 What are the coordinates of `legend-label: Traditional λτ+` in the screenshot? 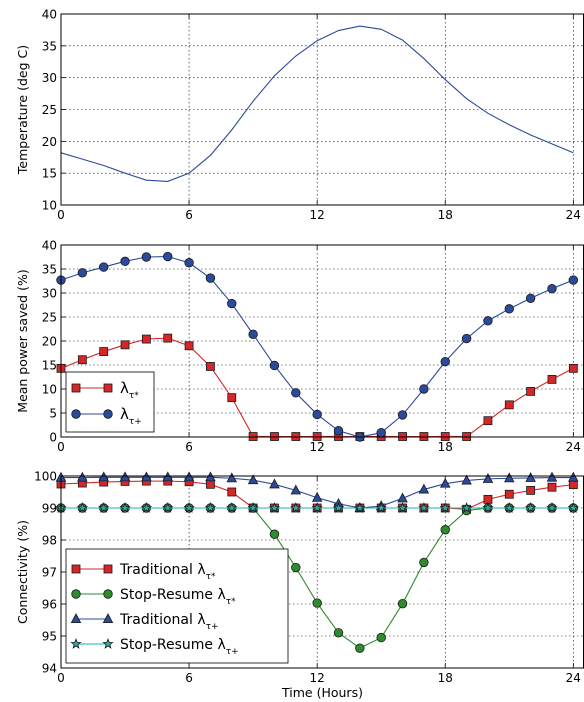 It's located at (169, 622).